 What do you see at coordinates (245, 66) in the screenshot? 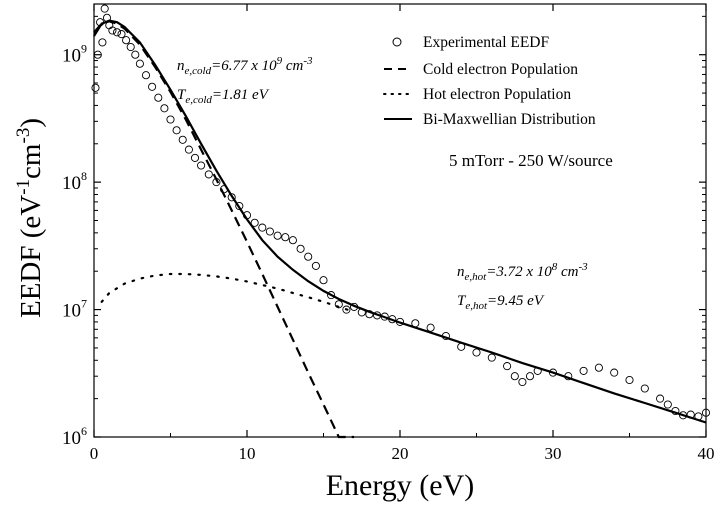
I see `cold-density-label: ne,cold=6.77 x 109 cm-3` at bounding box center [245, 66].